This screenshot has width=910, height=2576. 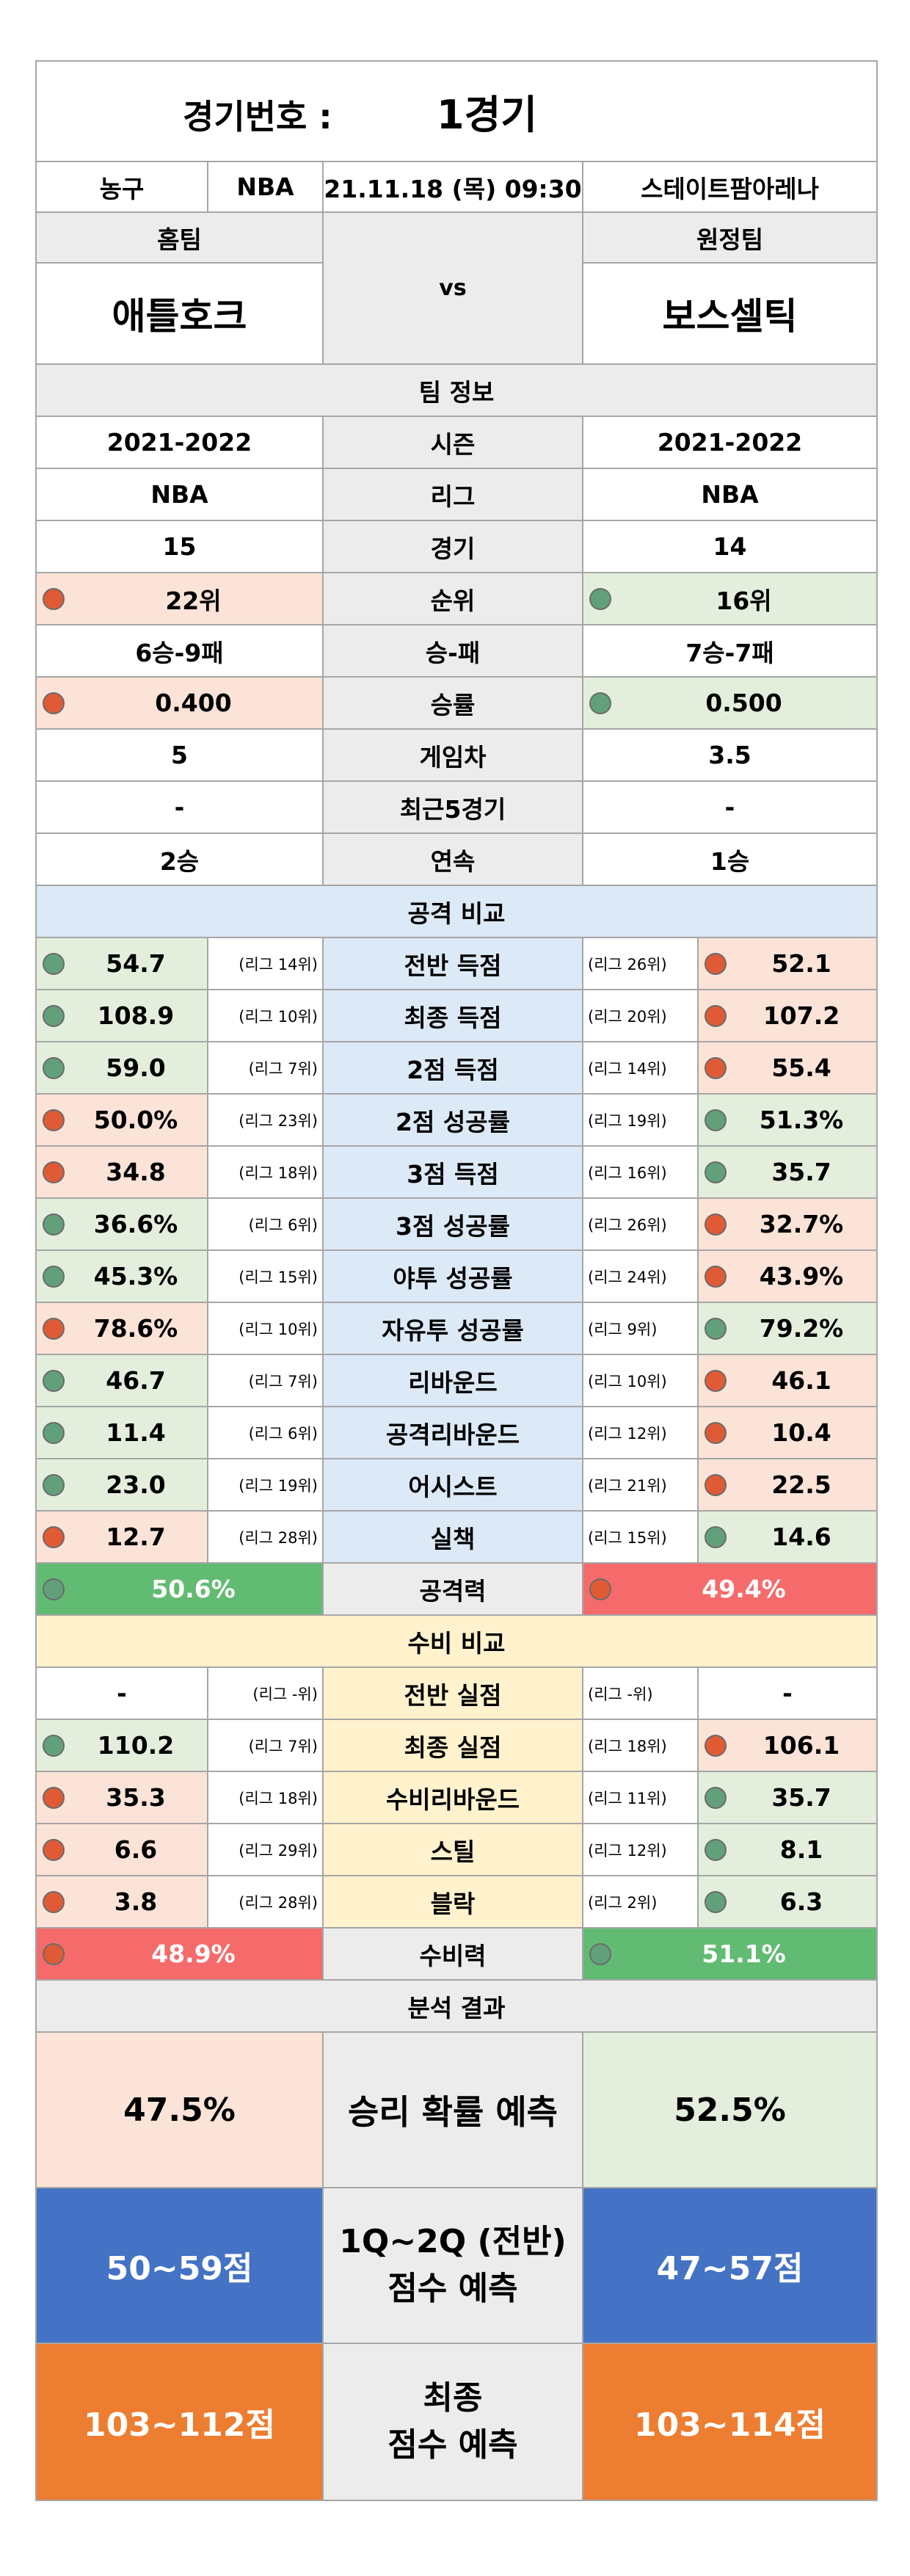 What do you see at coordinates (787, 1068) in the screenshot?
I see `value-wrap: 55.4` at bounding box center [787, 1068].